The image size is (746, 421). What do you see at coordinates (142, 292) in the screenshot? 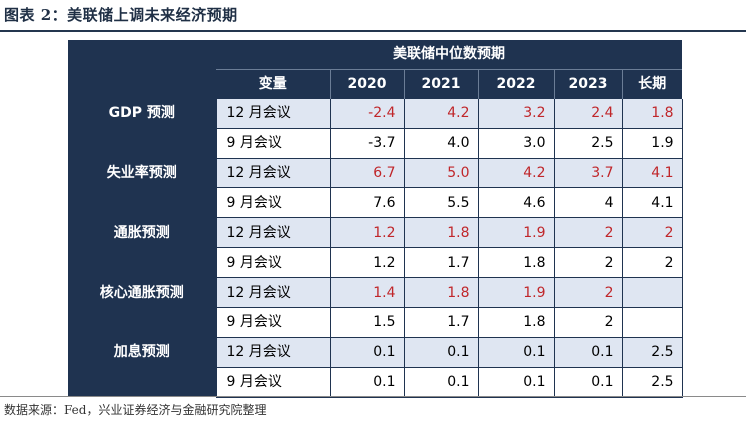
I see `row-label-core-inflation: 核心通胀预测` at bounding box center [142, 292].